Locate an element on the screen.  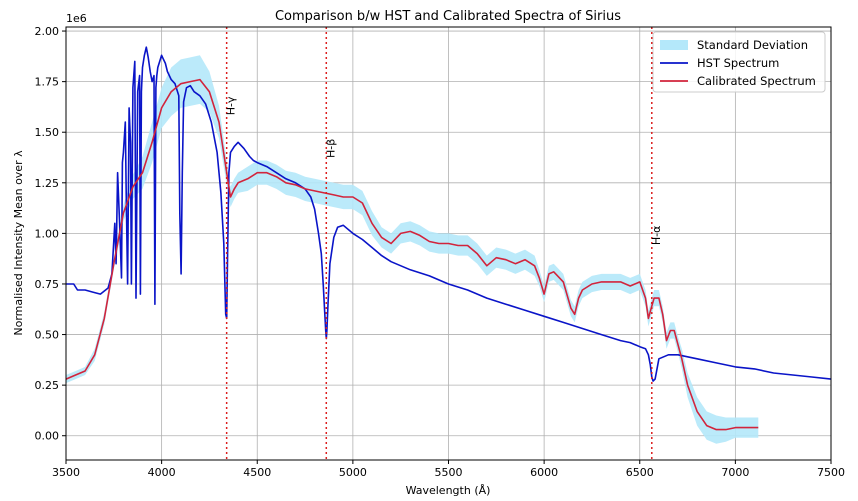
legend-label-calibrated: Calibrated Spectrum is located at coordinates (756, 81).